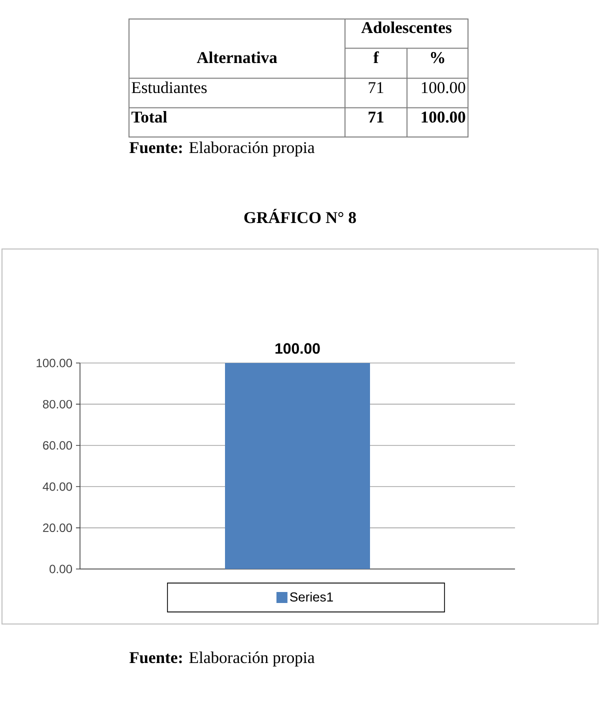 Image resolution: width=603 pixels, height=705 pixels. Describe the element at coordinates (61, 569) in the screenshot. I see `y-tick-label: 0.00` at that location.